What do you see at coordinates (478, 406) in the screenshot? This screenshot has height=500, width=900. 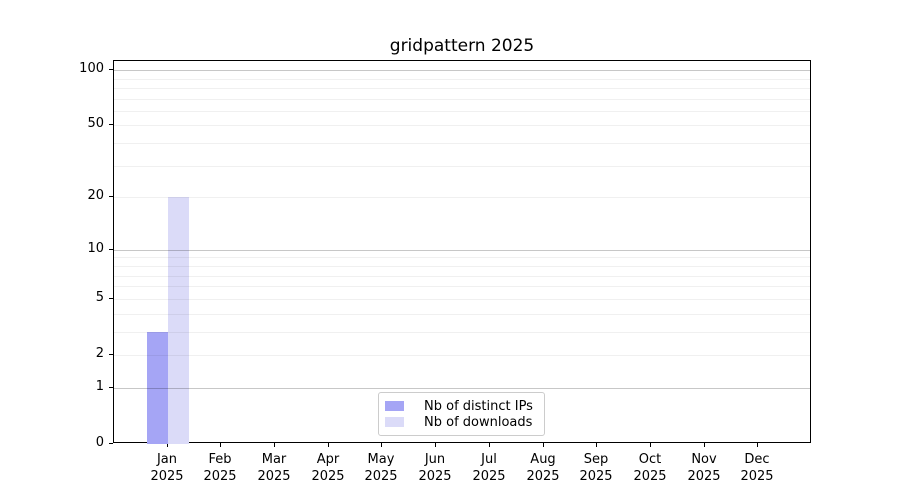 I see `legend-label: Nb of distinct IPs` at bounding box center [478, 406].